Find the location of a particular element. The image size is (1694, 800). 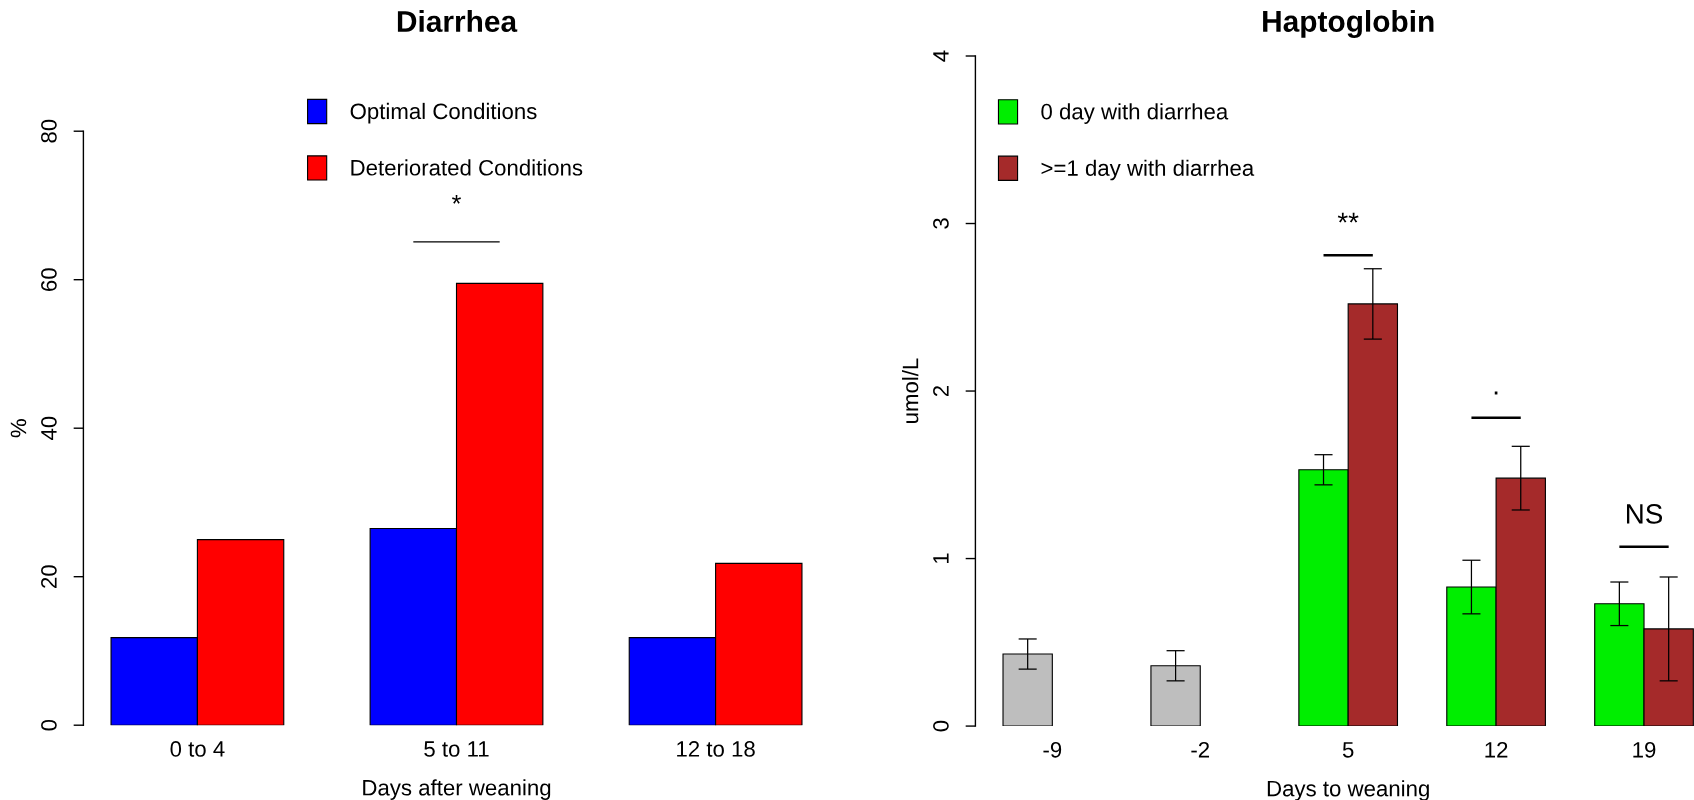

x-tick-label: 19 is located at coordinates (1644, 749).